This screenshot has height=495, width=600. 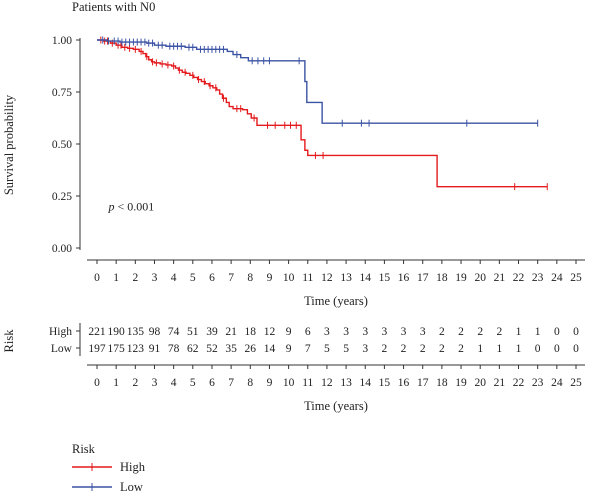 What do you see at coordinates (231, 383) in the screenshot?
I see `risk-x-tick-label: 7` at bounding box center [231, 383].